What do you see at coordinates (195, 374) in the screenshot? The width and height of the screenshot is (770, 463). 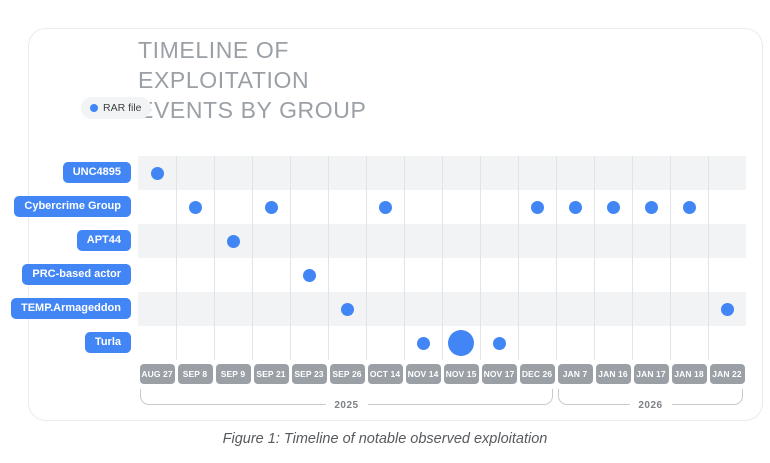 I see `date-badge: SEP 8` at bounding box center [195, 374].